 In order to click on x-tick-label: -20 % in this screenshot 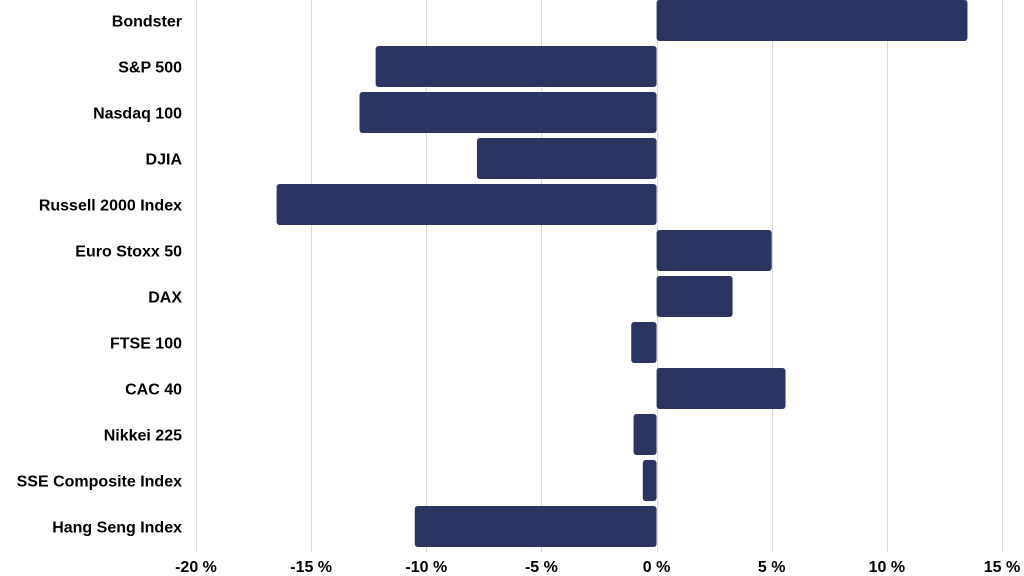, I will do `click(196, 567)`.